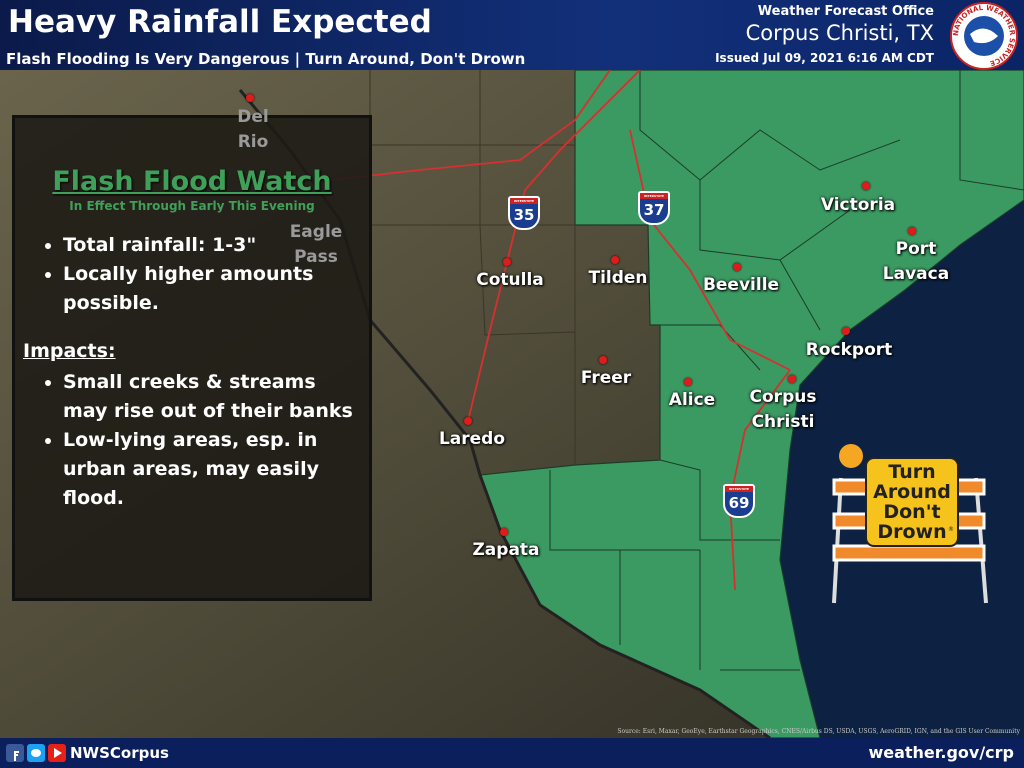 Image resolution: width=1024 pixels, height=768 pixels. What do you see at coordinates (192, 181) in the screenshot?
I see `panel-title: Flash Flood Watch` at bounding box center [192, 181].